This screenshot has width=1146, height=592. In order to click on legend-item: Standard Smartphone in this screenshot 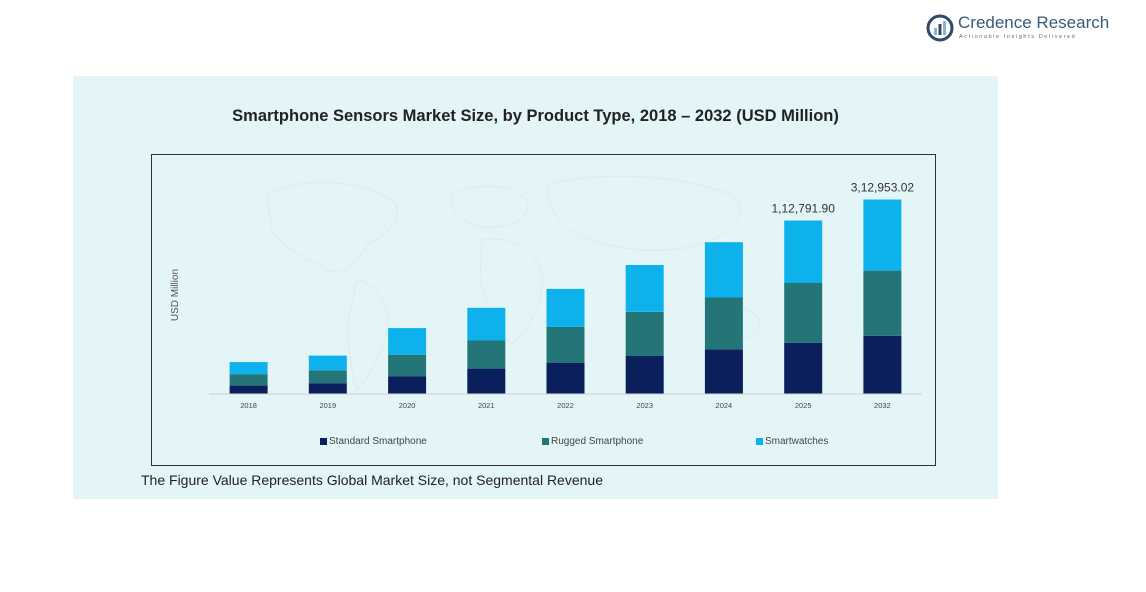, I will do `click(373, 441)`.